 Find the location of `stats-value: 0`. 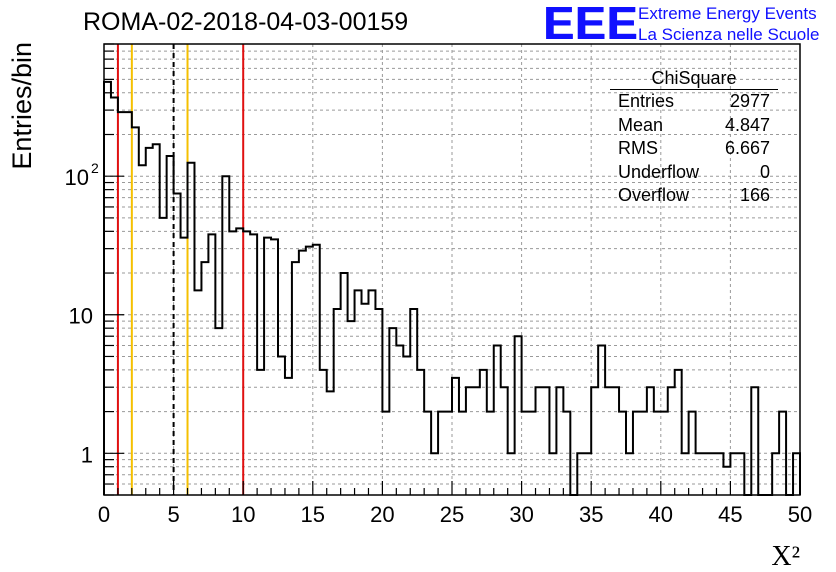

stats-value: 0 is located at coordinates (764, 171).